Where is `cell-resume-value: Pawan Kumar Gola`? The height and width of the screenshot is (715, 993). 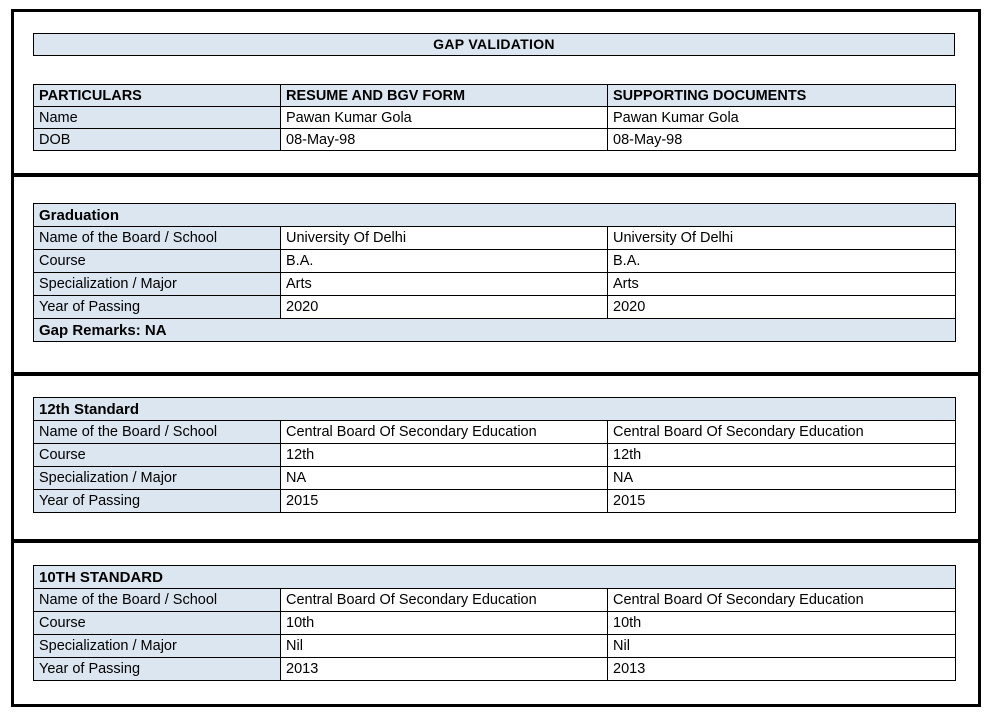 cell-resume-value: Pawan Kumar Gola is located at coordinates (444, 117).